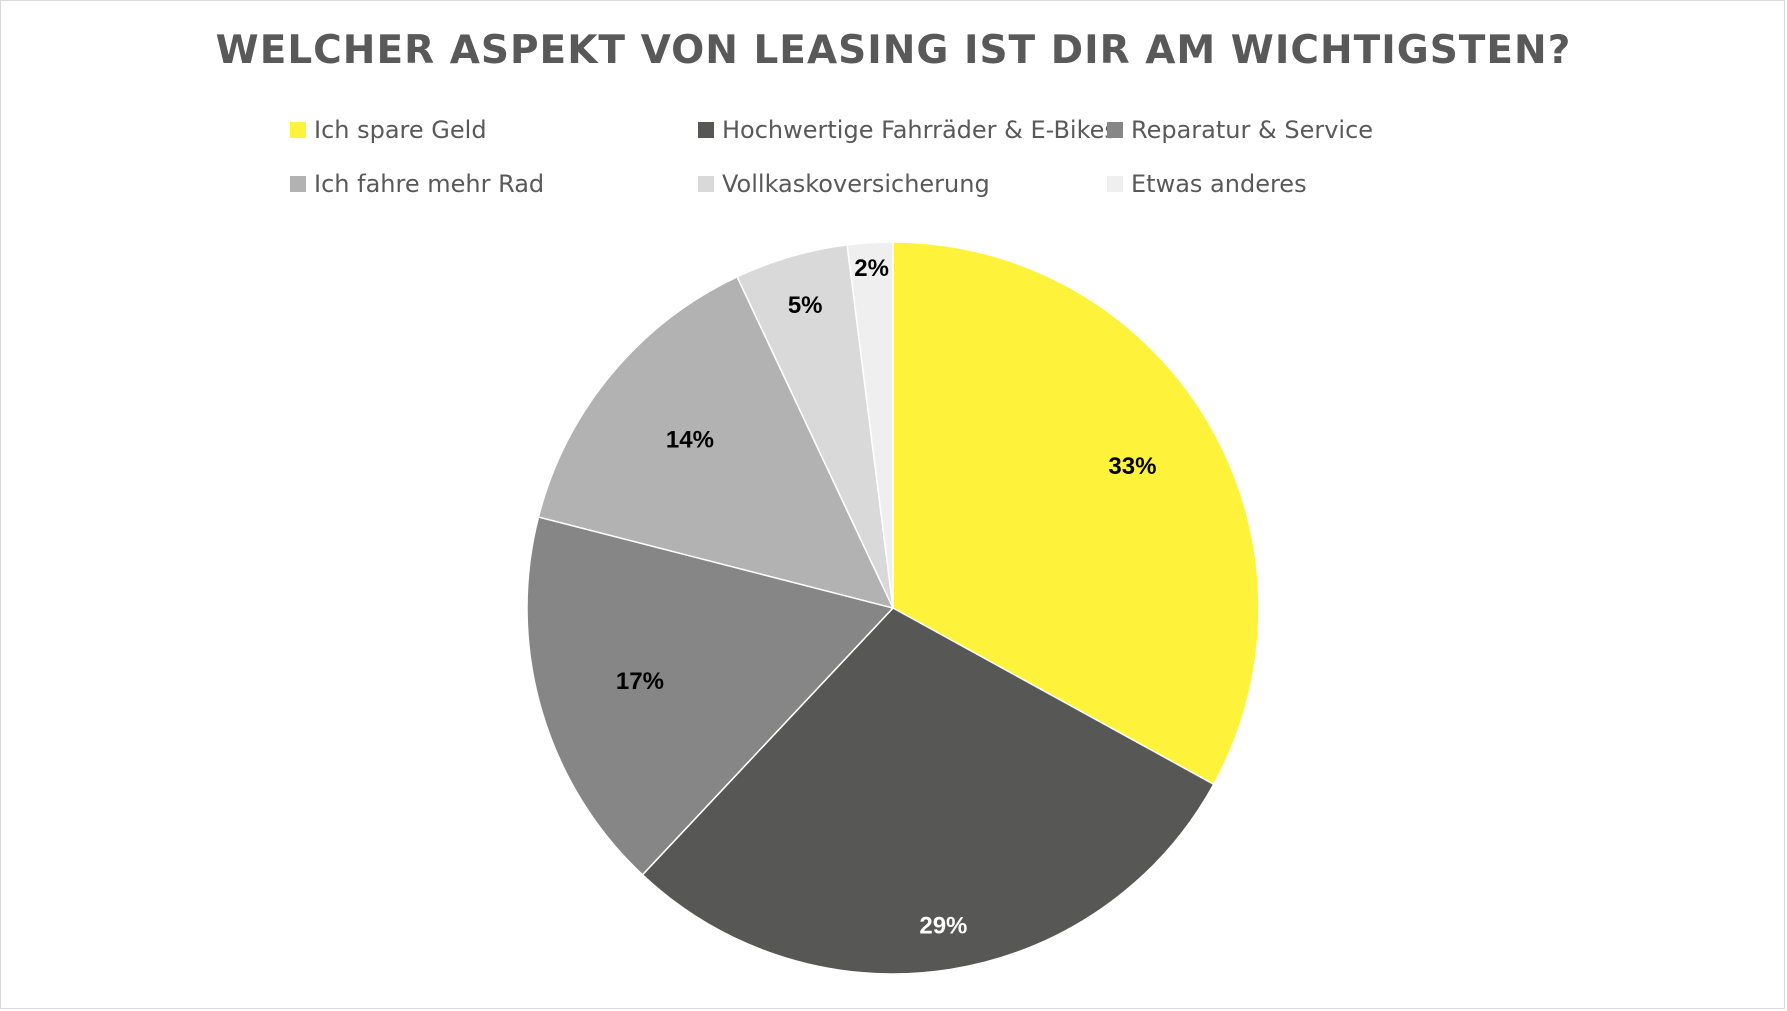  Describe the element at coordinates (919, 130) in the screenshot. I see `legend-label: Hochwertige Fahrräder & E-Bikes` at that location.